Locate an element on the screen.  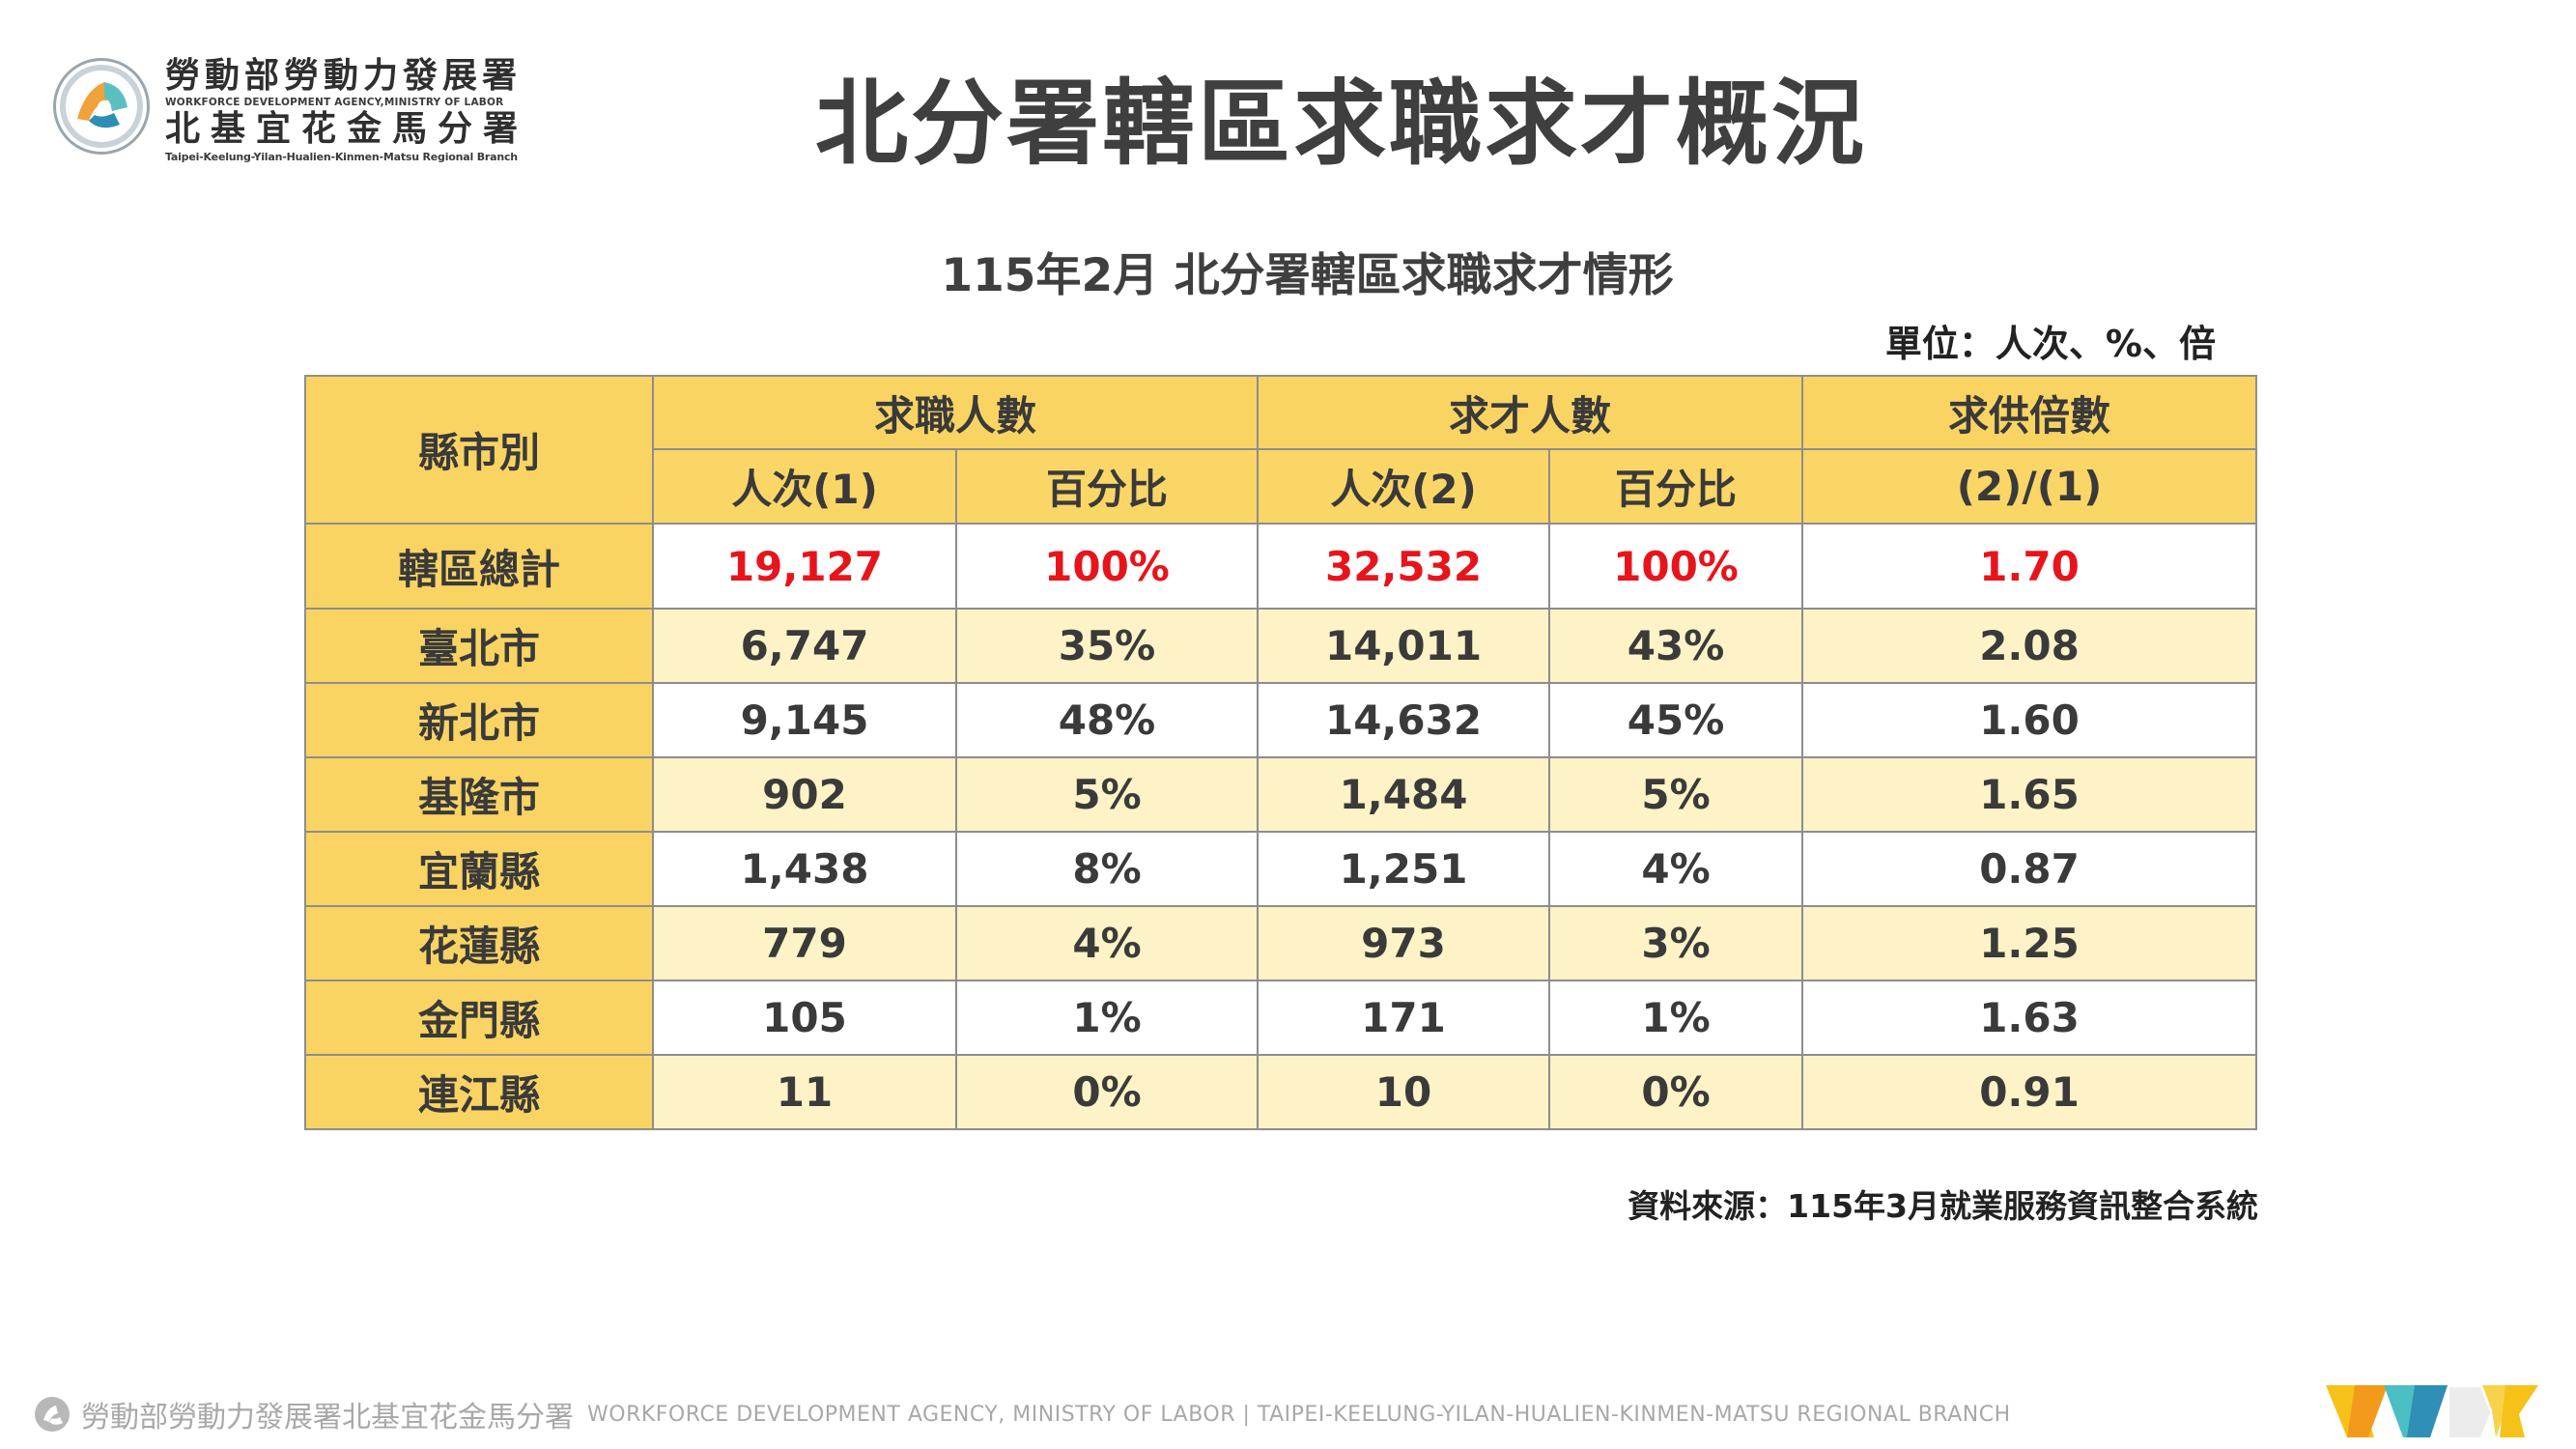
agency-name-zh: 勞動部勞動力發展署 is located at coordinates (344, 76).